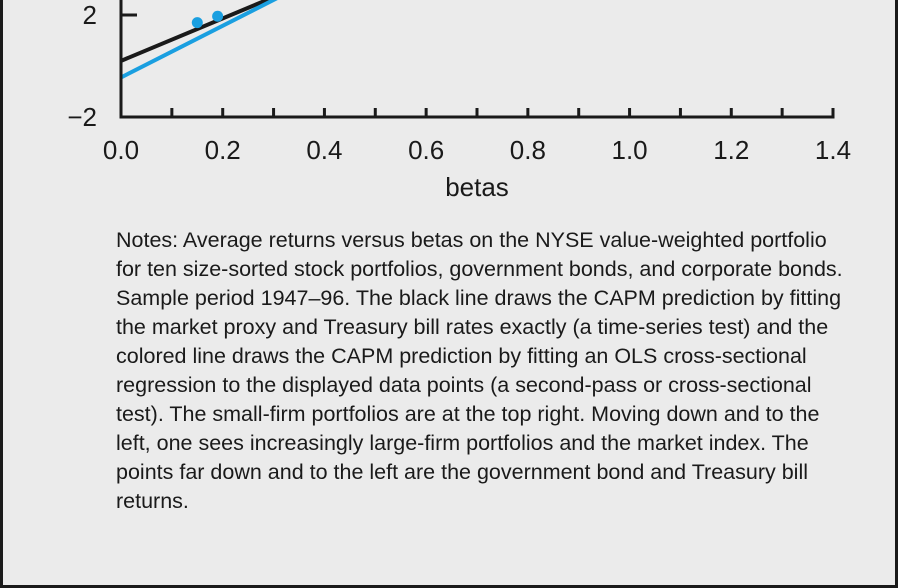 The width and height of the screenshot is (898, 588). I want to click on x-tick-label: 1.4, so click(833, 150).